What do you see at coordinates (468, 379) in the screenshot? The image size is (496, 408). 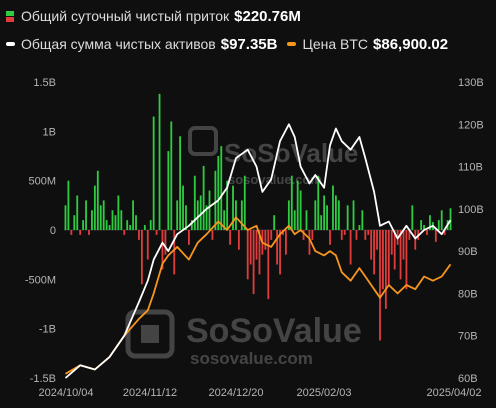 I see `y-right-tick-label: 60B` at bounding box center [468, 379].